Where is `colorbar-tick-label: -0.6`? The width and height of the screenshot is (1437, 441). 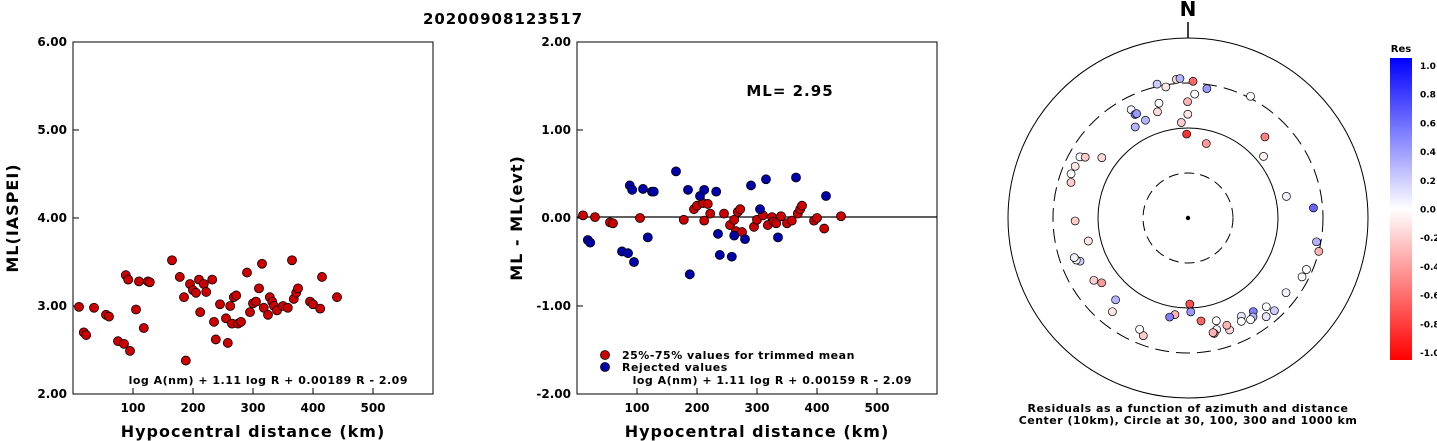 colorbar-tick-label: -0.6 is located at coordinates (1428, 297).